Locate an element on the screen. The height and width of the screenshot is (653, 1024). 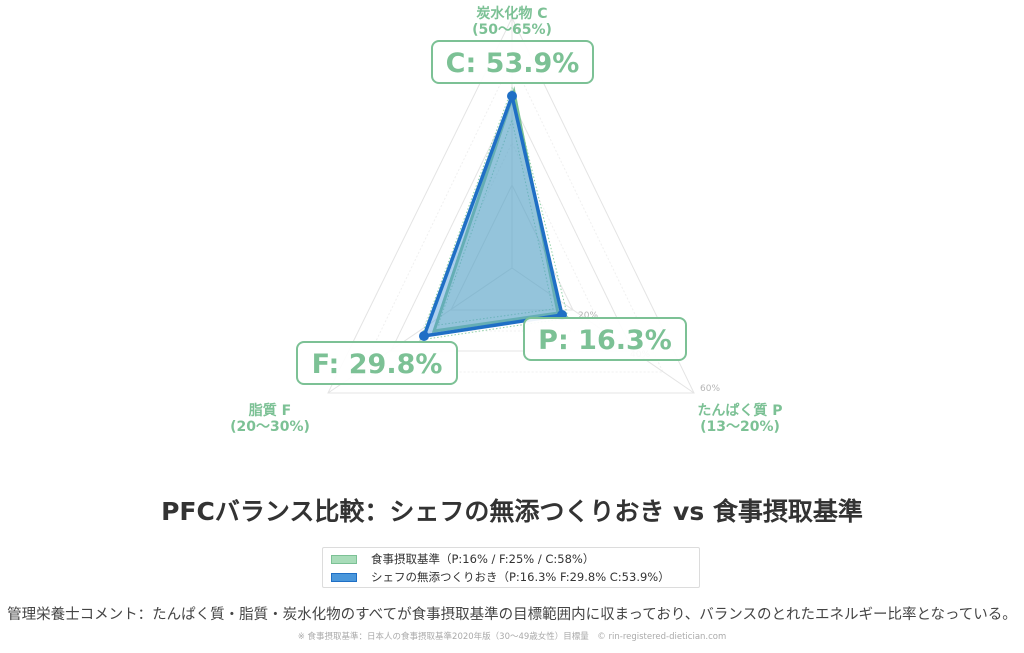
chart-title: PFCバランス比較：シェフの無添つくりおき vs 食事摂取基準 is located at coordinates (512, 511).